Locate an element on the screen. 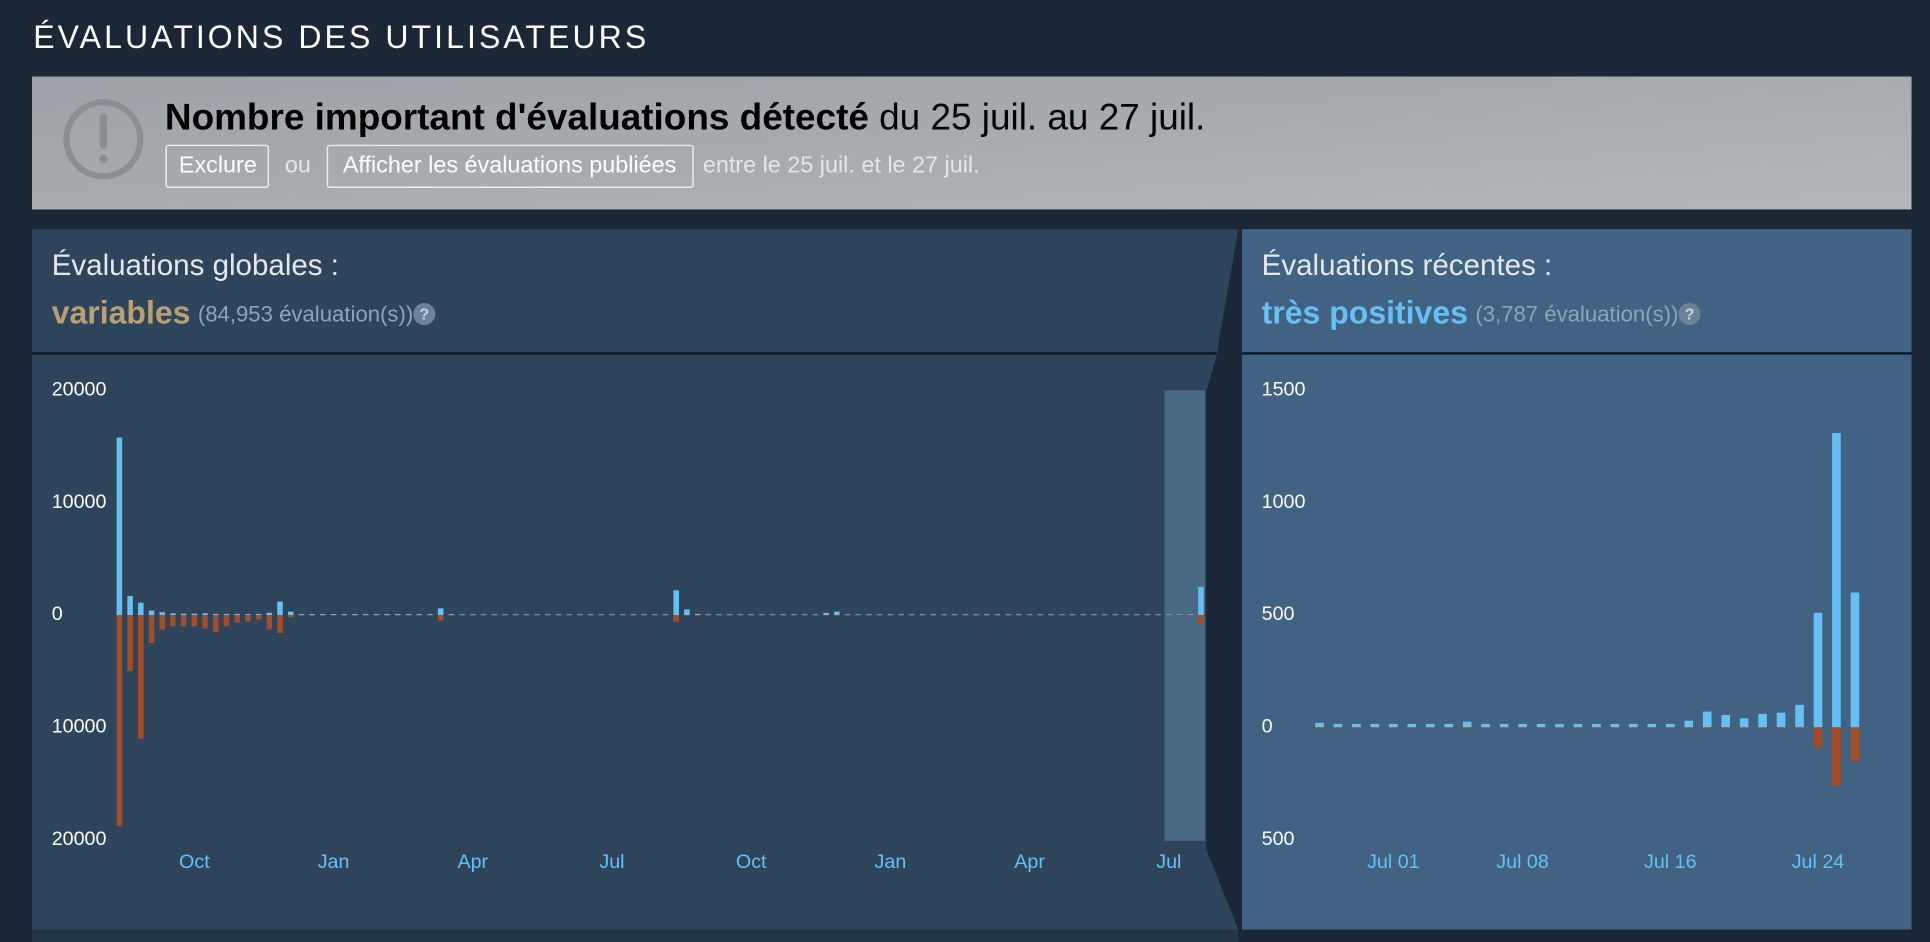  x-tick-label: Apr is located at coordinates (472, 862).